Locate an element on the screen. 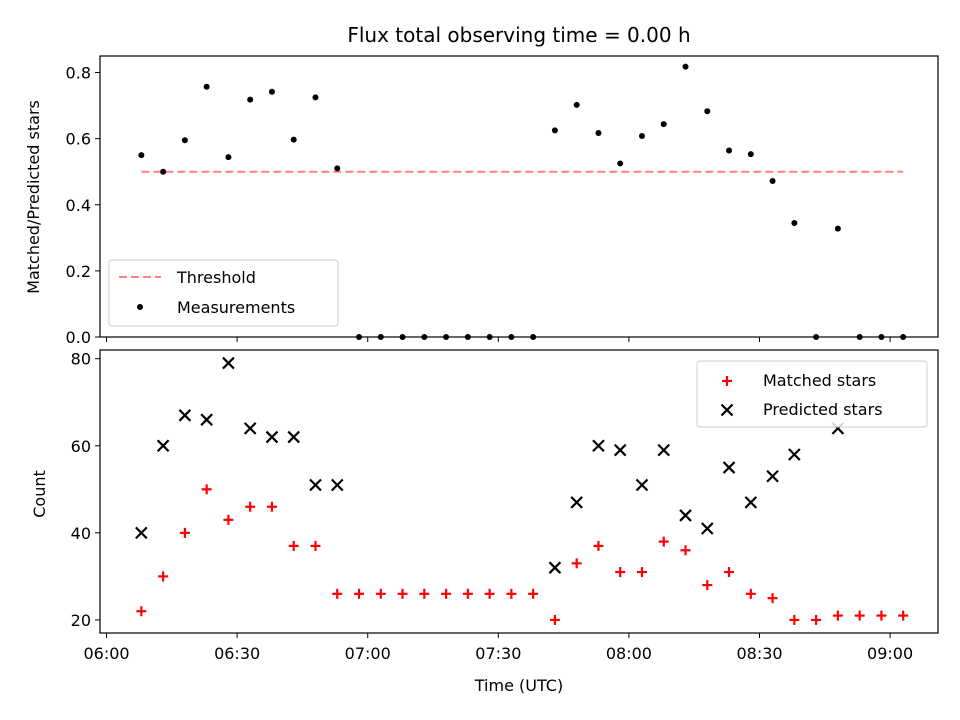 The width and height of the screenshot is (960, 720). chart-title: Flux total observing time = 0.00 h is located at coordinates (518, 35).